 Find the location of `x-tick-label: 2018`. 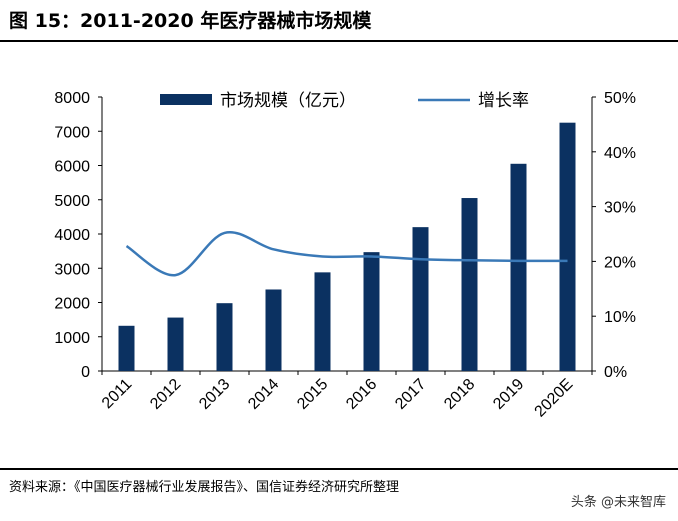

x-tick-label: 2018 is located at coordinates (459, 394).